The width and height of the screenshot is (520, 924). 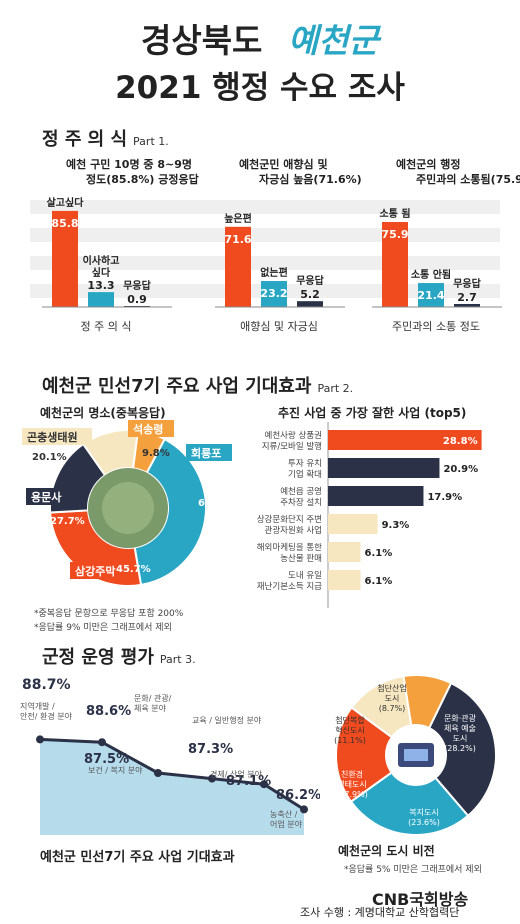 What do you see at coordinates (237, 239) in the screenshot?
I see `bar-value-1-0: 71.6` at bounding box center [237, 239].